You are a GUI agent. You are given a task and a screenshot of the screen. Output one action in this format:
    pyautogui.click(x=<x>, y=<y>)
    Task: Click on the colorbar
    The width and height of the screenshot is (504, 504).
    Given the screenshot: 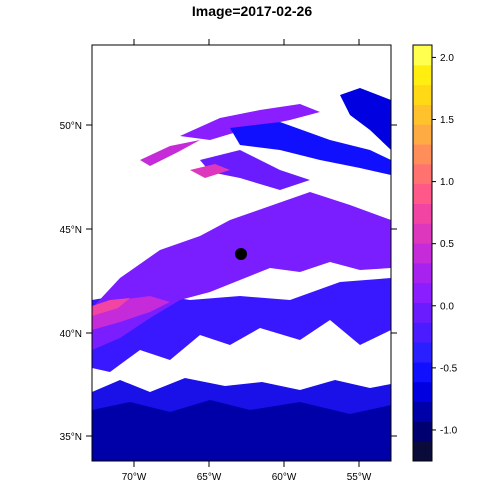 What is the action you would take?
    pyautogui.click(x=422, y=253)
    